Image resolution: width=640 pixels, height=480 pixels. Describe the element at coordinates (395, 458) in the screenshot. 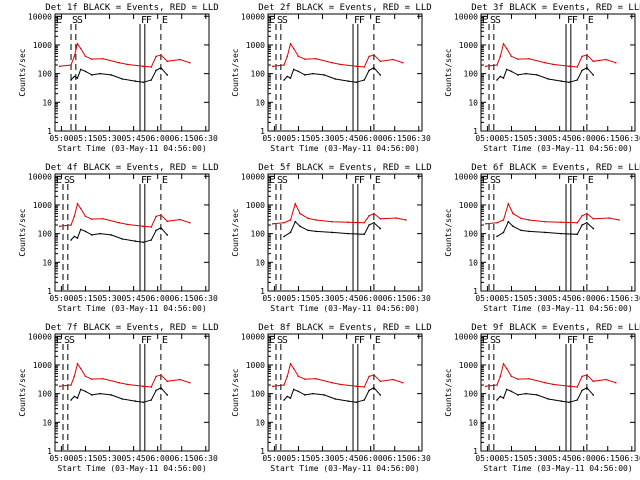

I see `x-tick-label: 06:15` at that location.